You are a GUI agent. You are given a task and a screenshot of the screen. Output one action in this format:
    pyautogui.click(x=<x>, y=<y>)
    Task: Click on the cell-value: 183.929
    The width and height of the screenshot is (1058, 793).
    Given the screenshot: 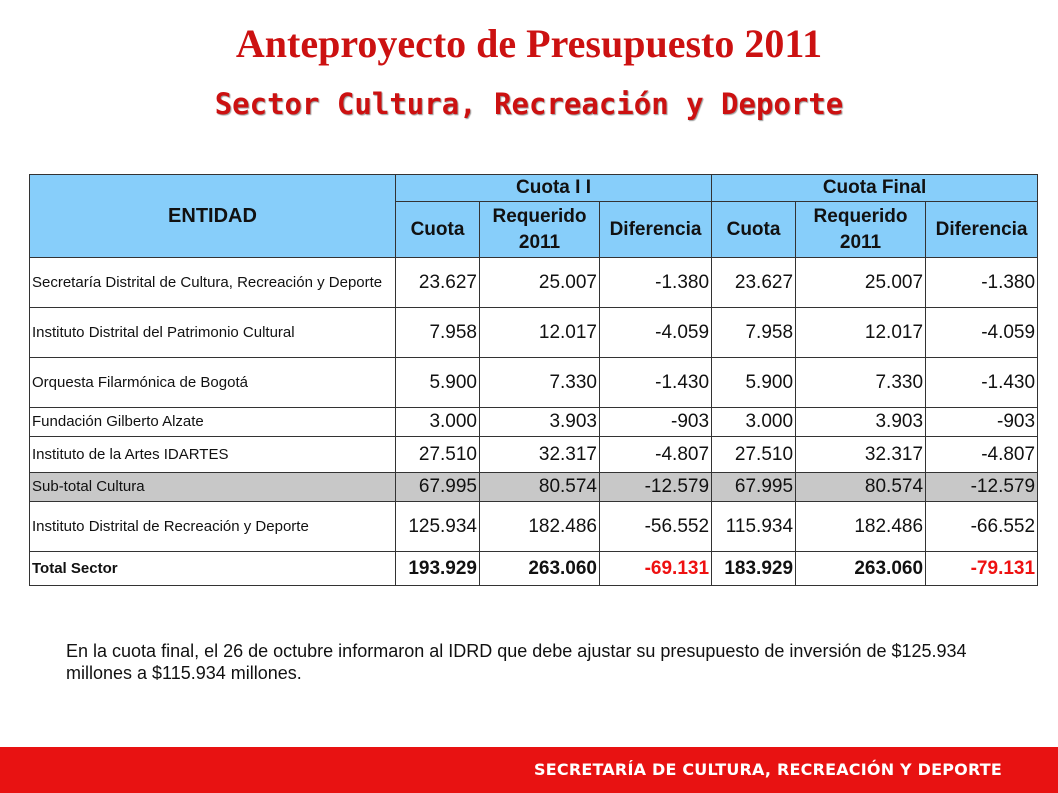 What is the action you would take?
    pyautogui.click(x=754, y=568)
    